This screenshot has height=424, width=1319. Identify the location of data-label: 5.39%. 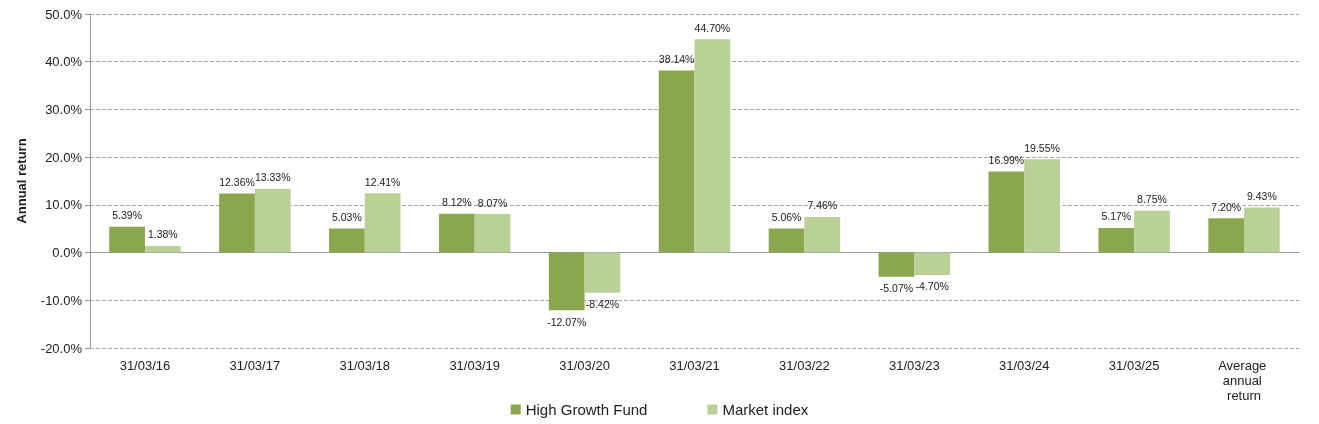
(127, 215).